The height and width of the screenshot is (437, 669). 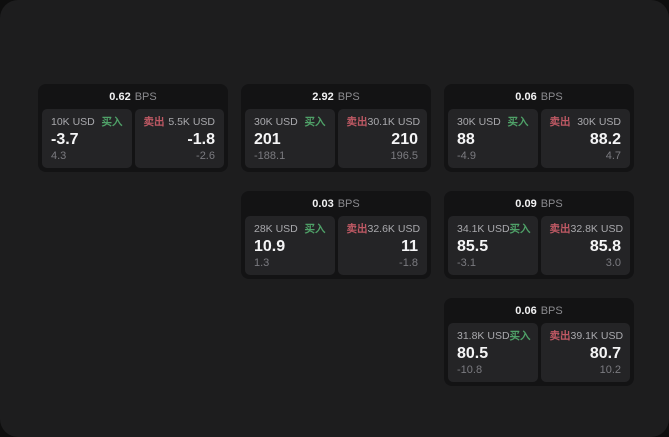 I want to click on sell-change: 196.5, so click(x=404, y=156).